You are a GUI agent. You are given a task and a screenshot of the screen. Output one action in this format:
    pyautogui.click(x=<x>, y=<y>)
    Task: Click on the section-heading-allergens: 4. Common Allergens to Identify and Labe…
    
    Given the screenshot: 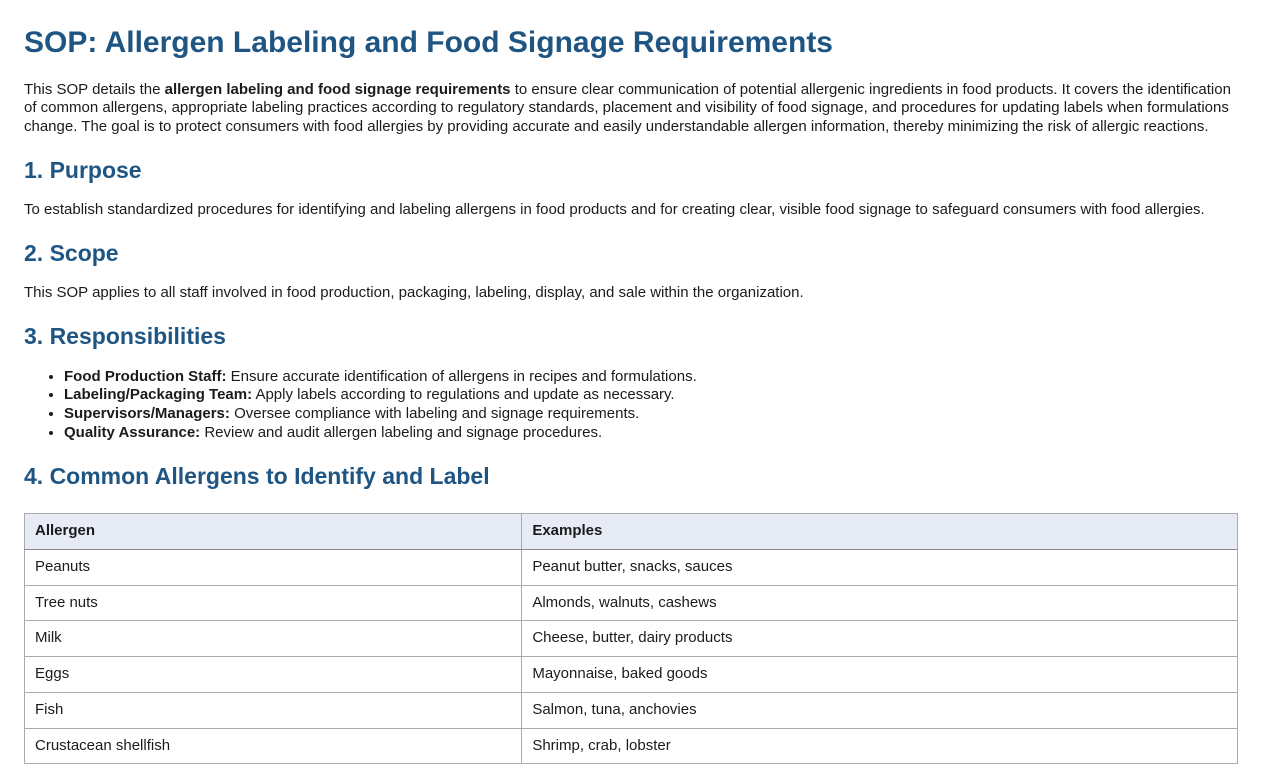 What is the action you would take?
    pyautogui.click(x=257, y=475)
    